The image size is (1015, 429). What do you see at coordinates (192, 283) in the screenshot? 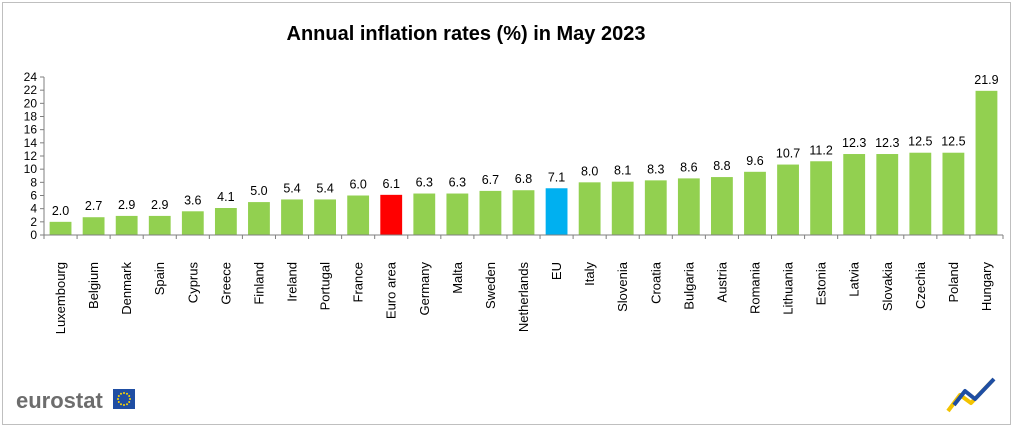
I see `x-tick-label: Cyprus` at bounding box center [192, 283].